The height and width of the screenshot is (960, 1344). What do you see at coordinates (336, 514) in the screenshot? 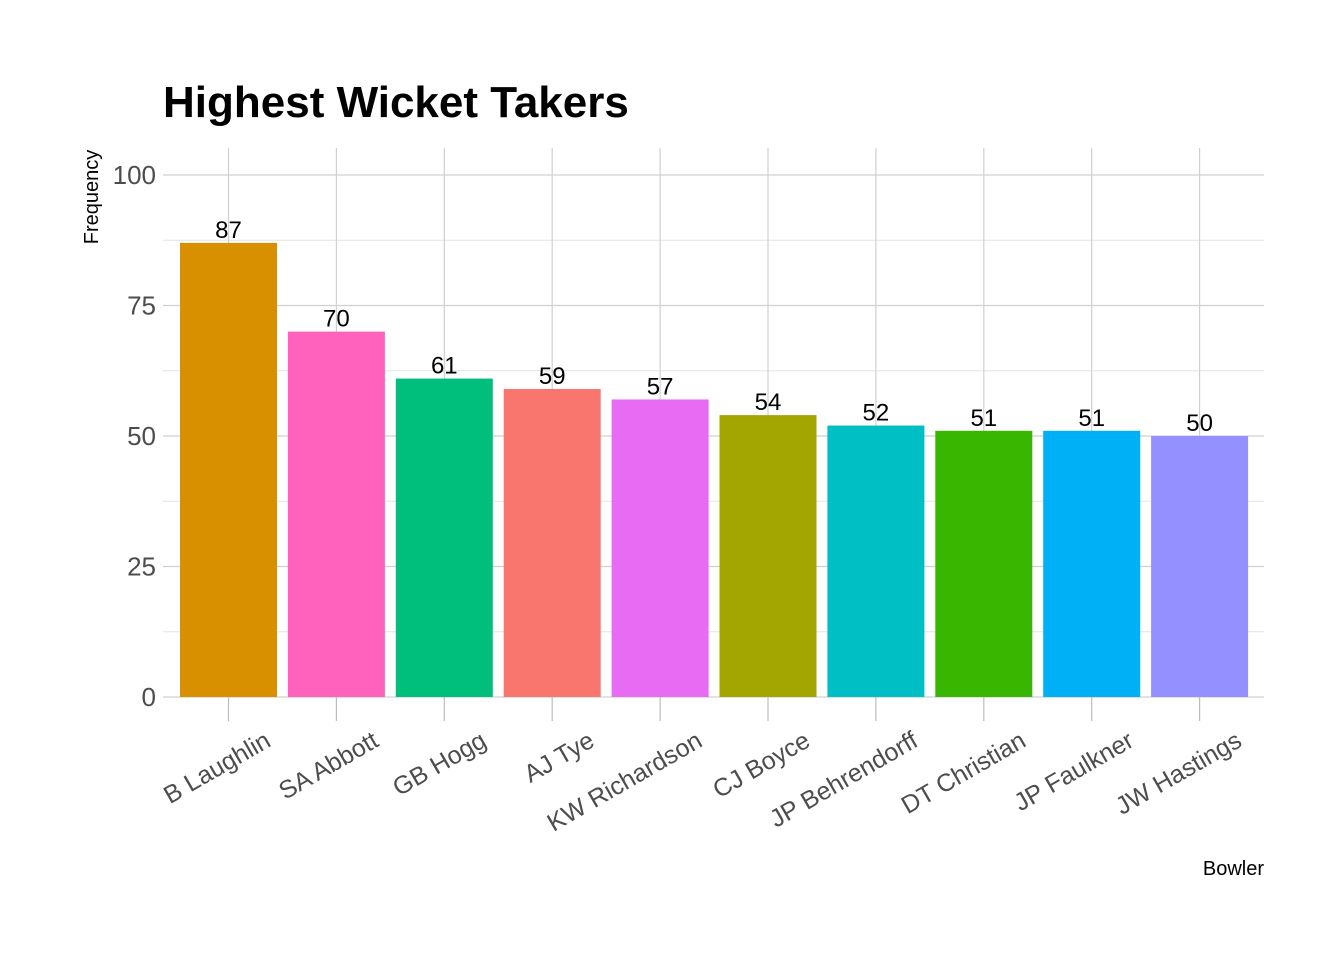
I see `bar-sa-abbott` at bounding box center [336, 514].